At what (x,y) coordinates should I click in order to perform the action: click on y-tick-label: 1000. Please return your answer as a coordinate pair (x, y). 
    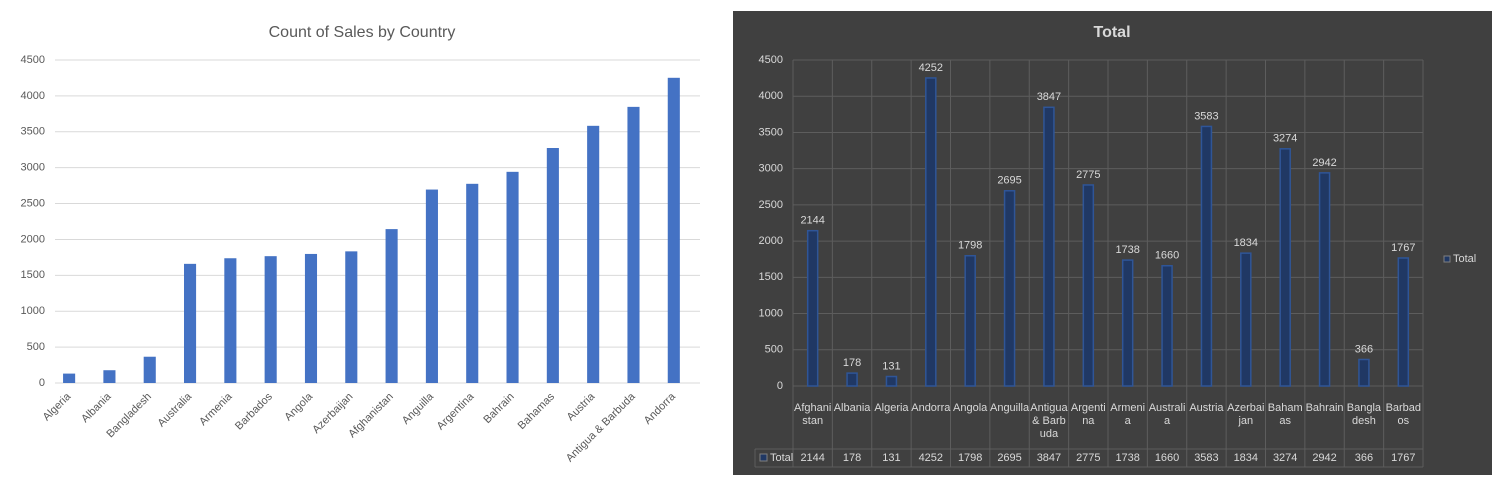
    Looking at the image, I should click on (771, 313).